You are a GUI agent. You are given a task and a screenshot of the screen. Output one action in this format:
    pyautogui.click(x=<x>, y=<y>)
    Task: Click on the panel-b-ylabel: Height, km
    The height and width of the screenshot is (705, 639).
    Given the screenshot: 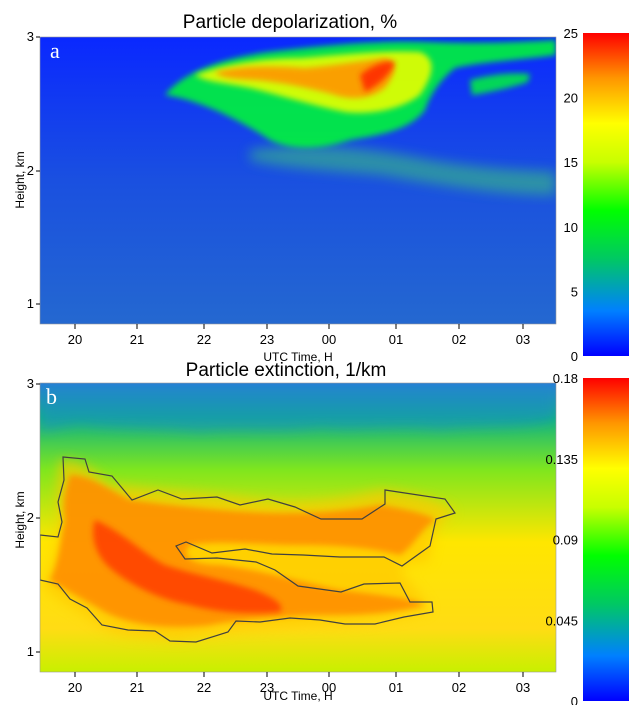 What is the action you would take?
    pyautogui.click(x=20, y=519)
    